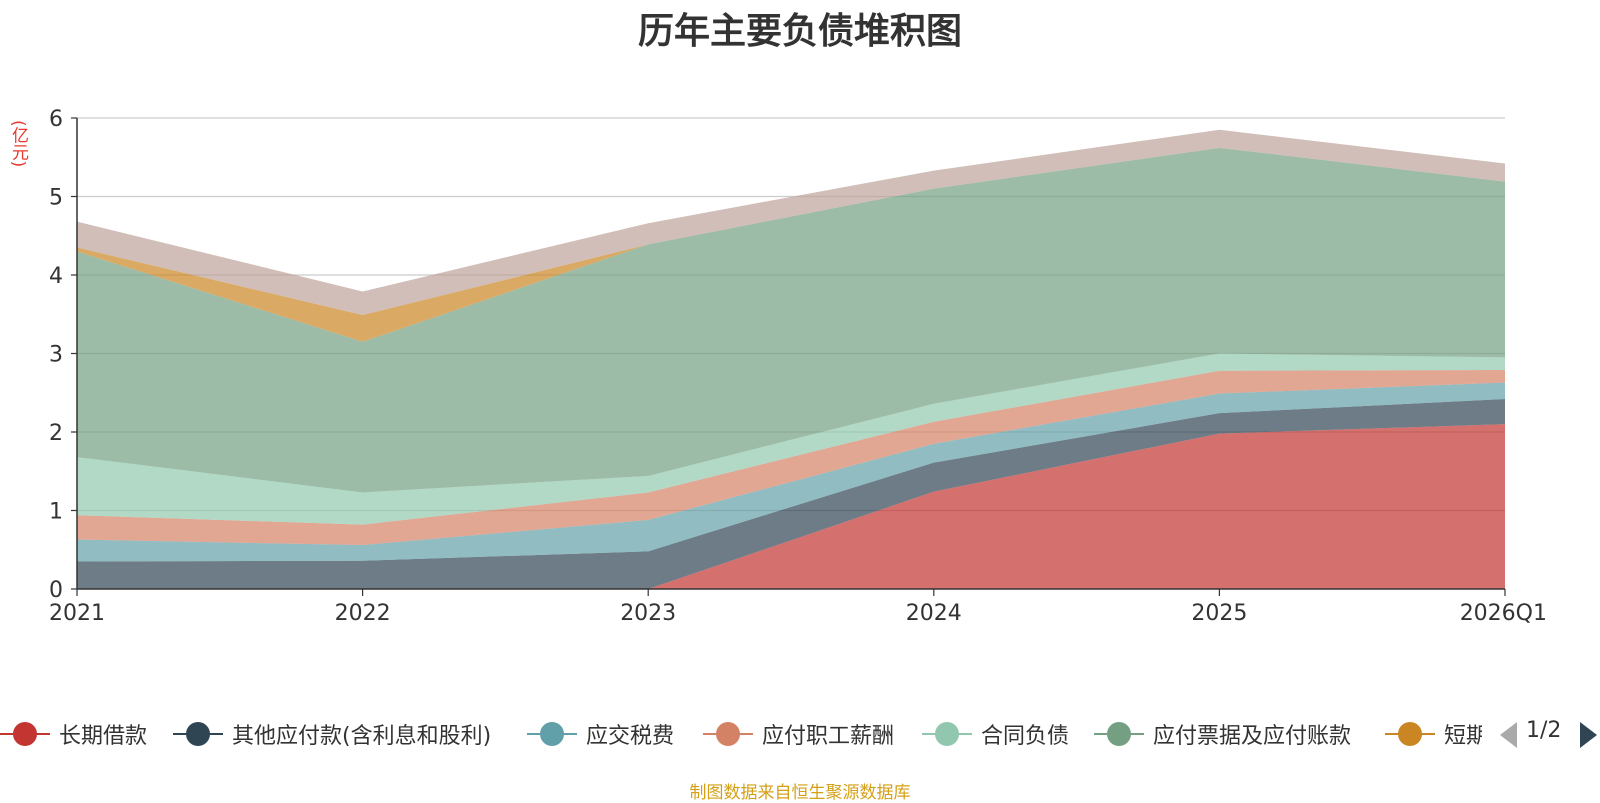 Image resolution: width=1600 pixels, height=803 pixels. What do you see at coordinates (630, 736) in the screenshot?
I see `legend-label: 应交税费` at bounding box center [630, 736].